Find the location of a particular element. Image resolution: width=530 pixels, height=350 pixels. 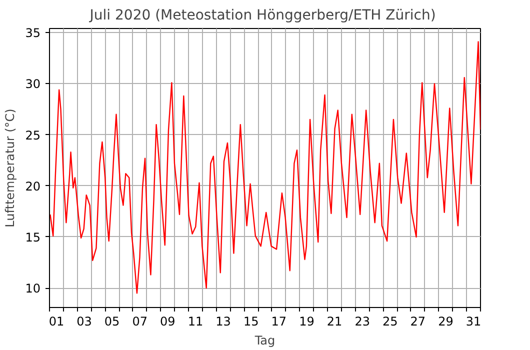

x-tick-label: 25 is located at coordinates (390, 321).